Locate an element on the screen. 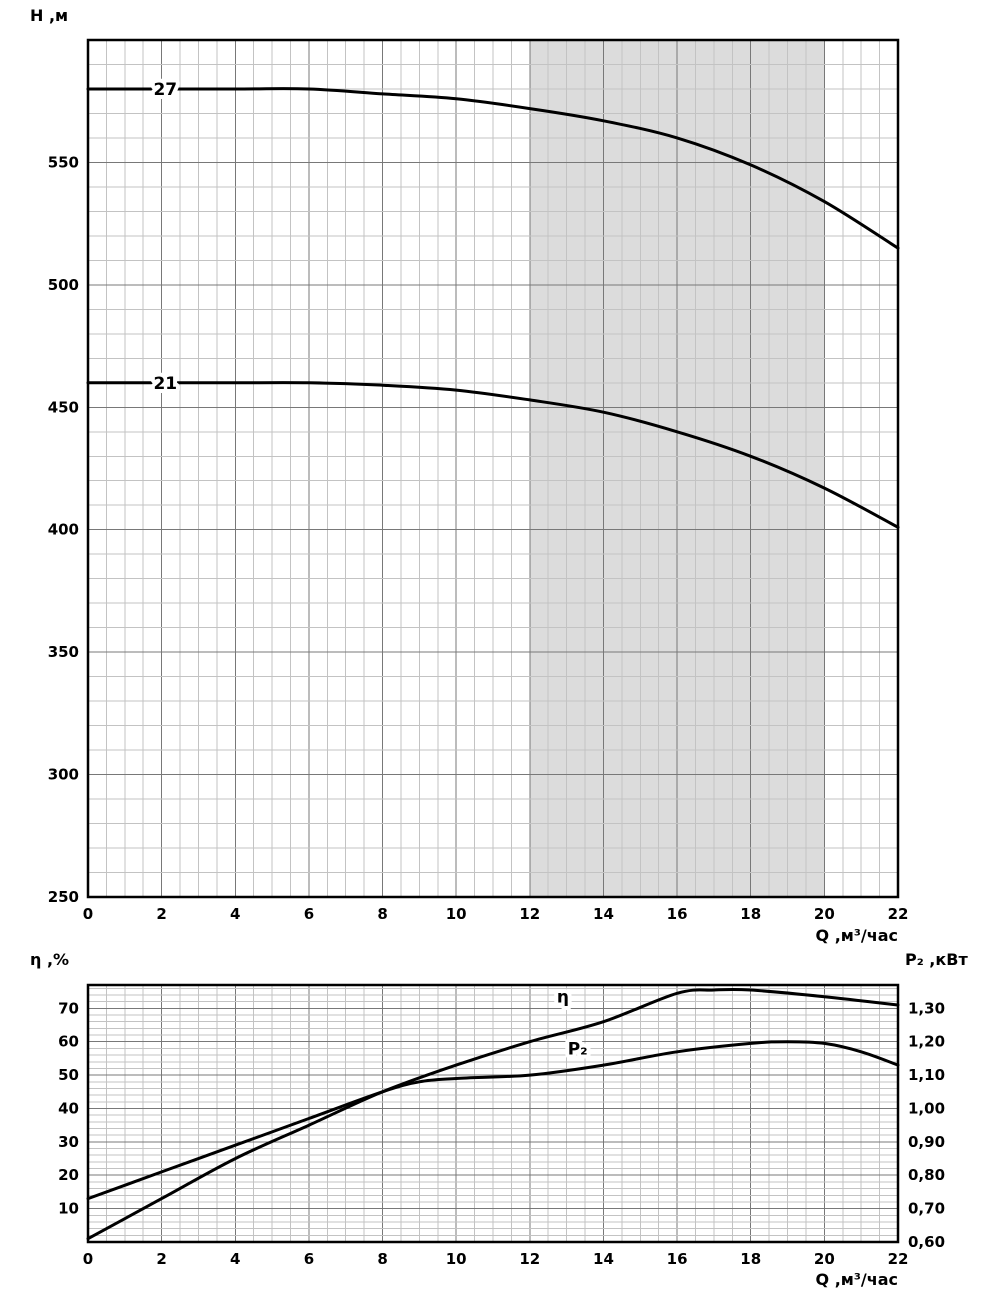 The image size is (1000, 1308). y-tick-label-left: 500 is located at coordinates (63, 285).